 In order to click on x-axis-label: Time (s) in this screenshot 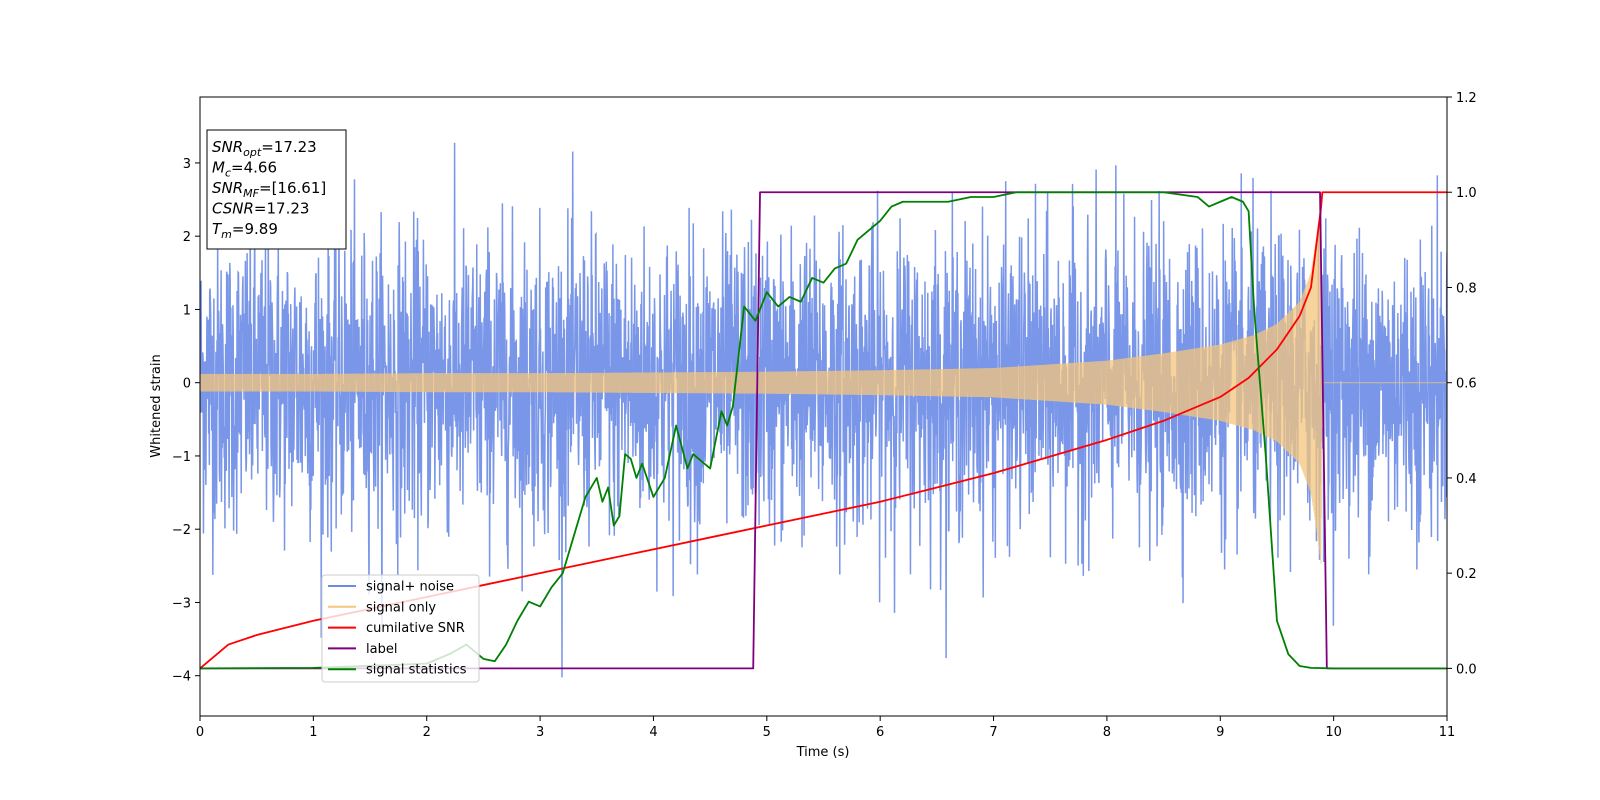, I will do `click(823, 752)`.